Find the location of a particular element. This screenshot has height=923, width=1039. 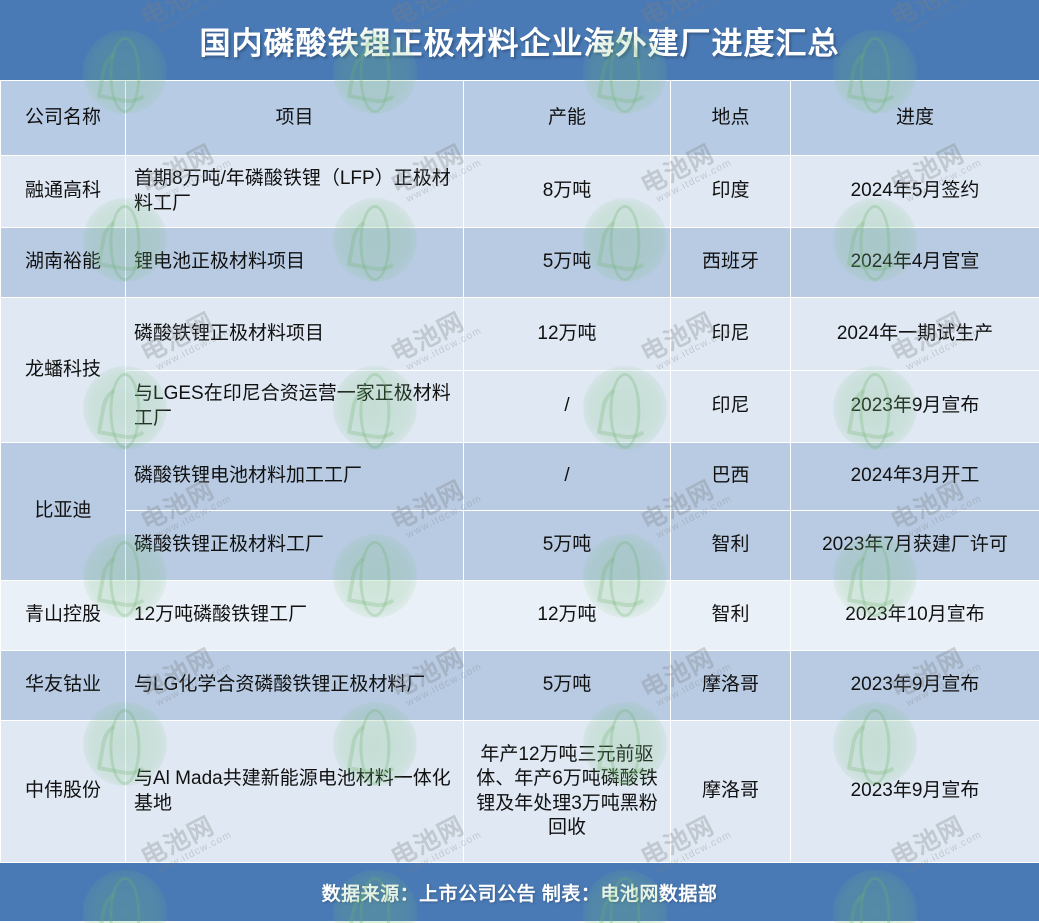

cell-capacity: 8万吨 is located at coordinates (567, 191).